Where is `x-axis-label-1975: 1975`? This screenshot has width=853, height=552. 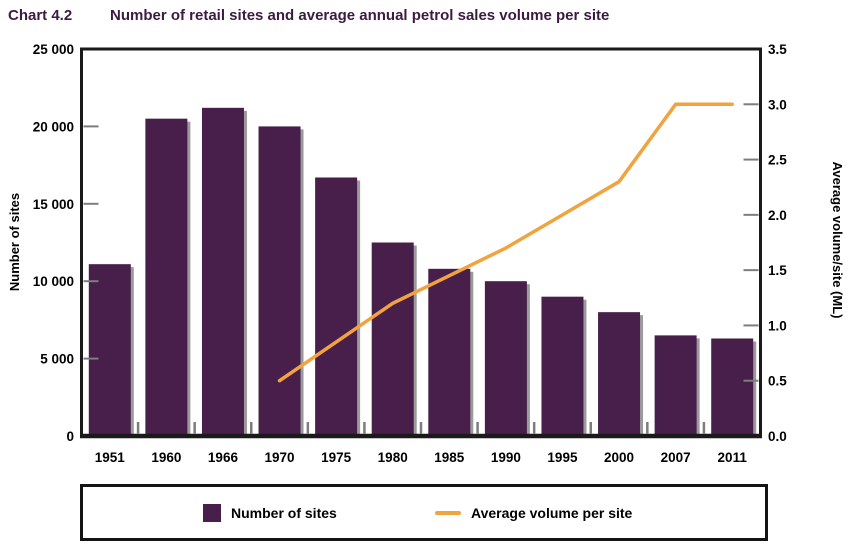
x-axis-label-1975: 1975 is located at coordinates (336, 457).